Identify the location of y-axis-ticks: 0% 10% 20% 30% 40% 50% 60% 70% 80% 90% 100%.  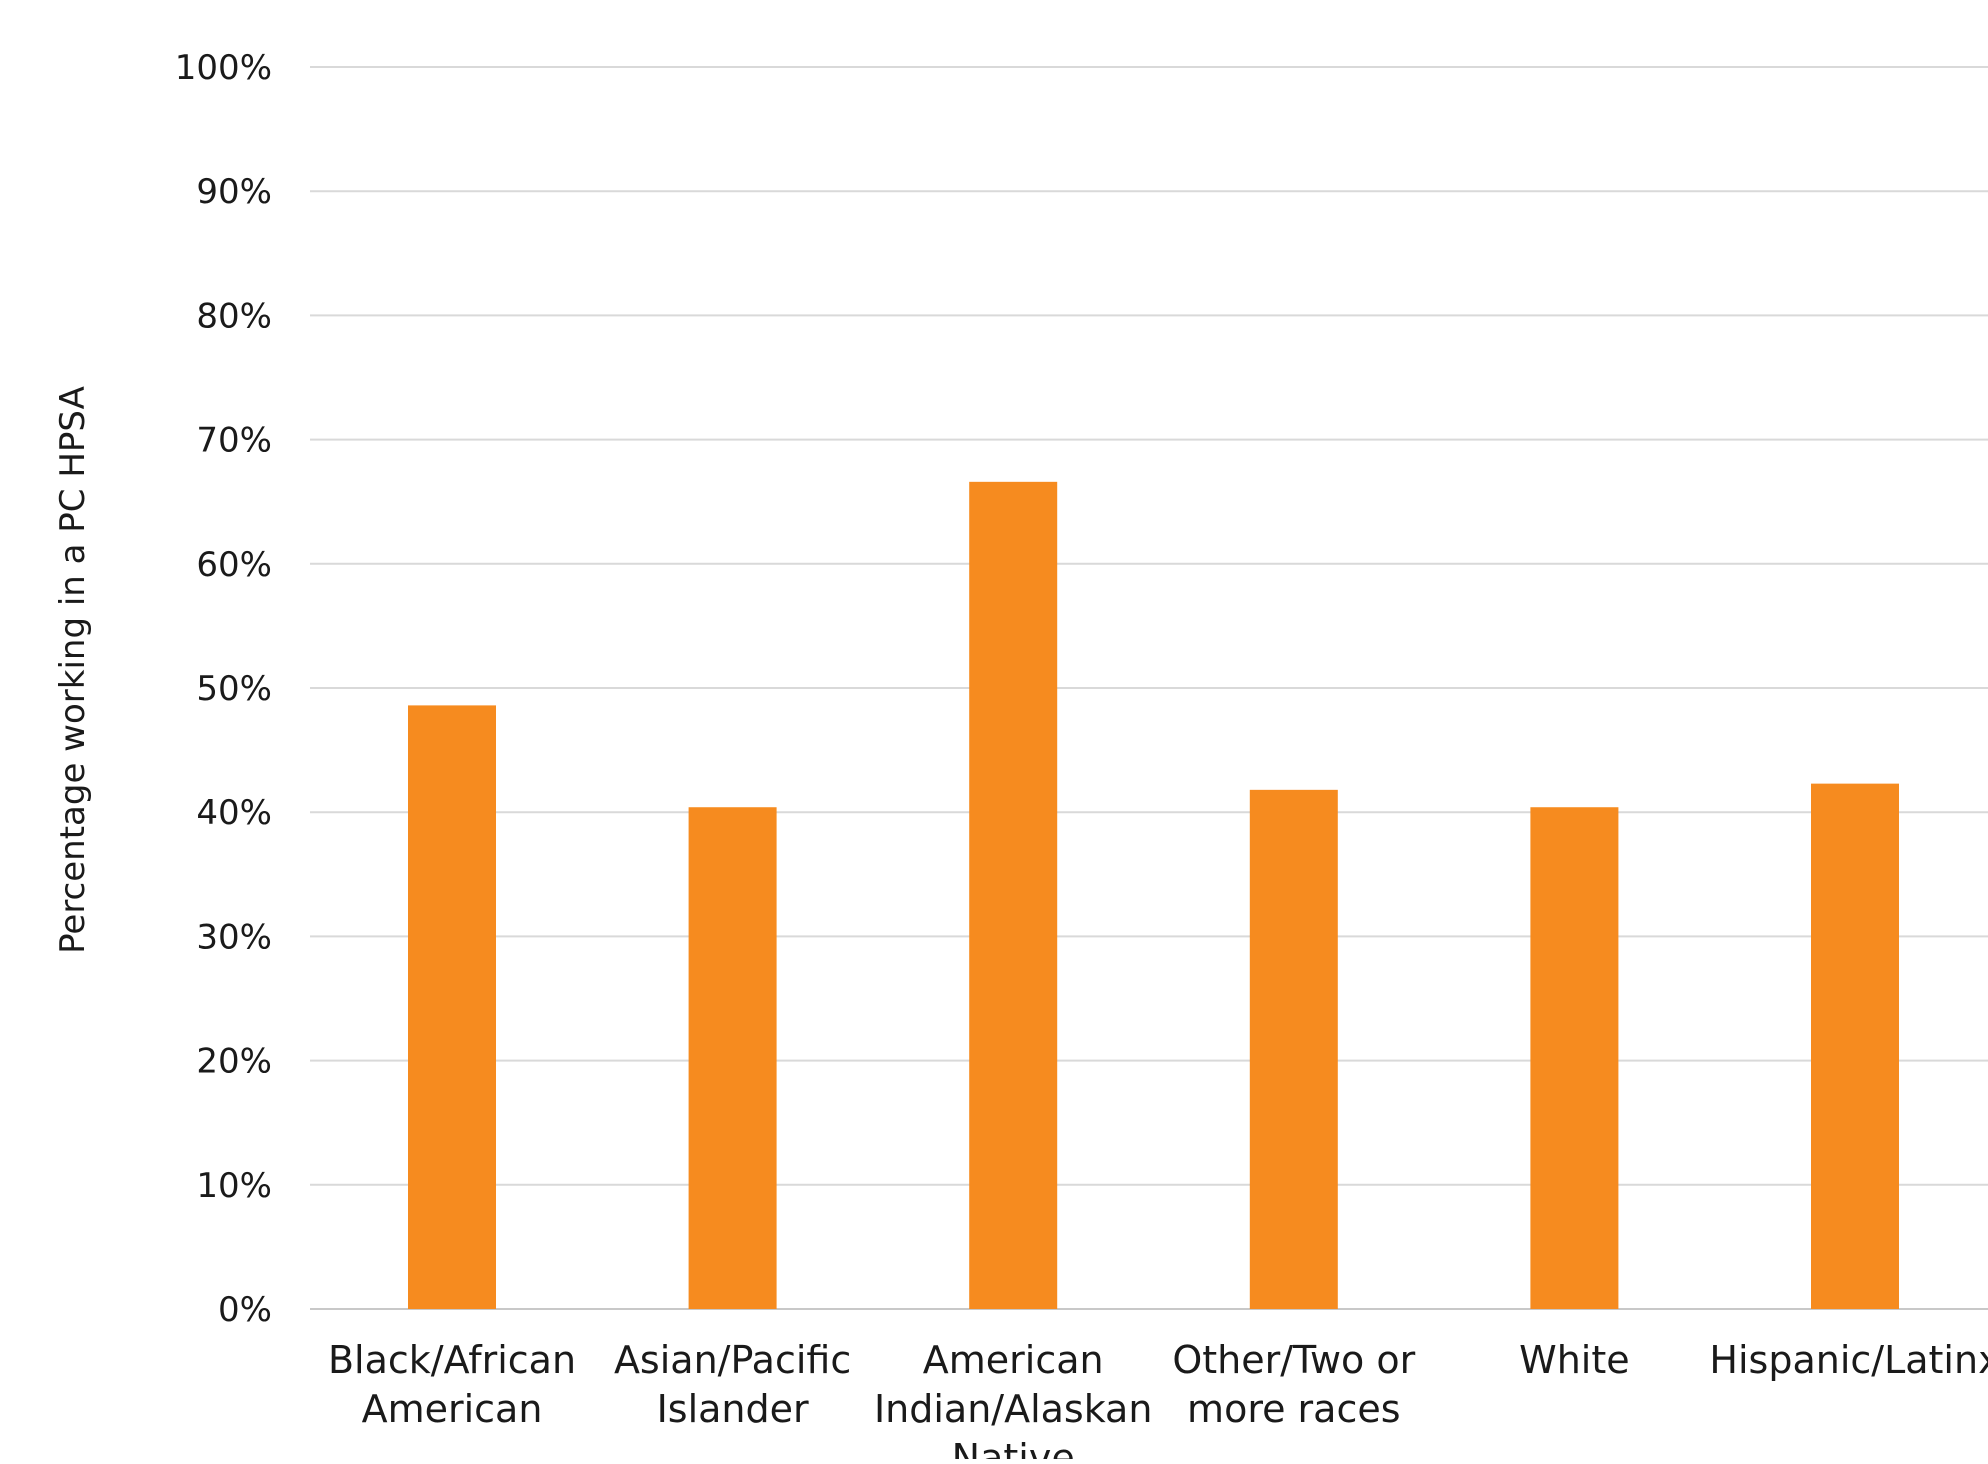
(223, 689).